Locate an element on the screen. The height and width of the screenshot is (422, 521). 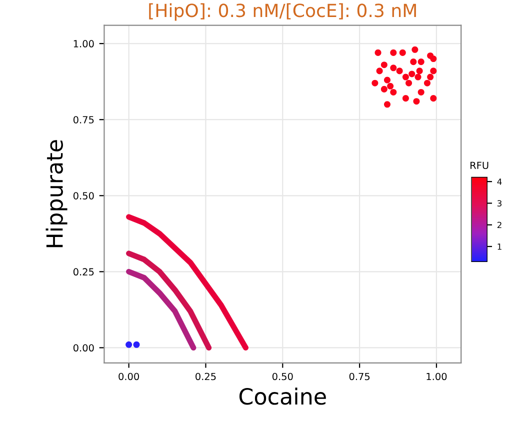
x-tick-label: 0.75 is located at coordinates (359, 376).